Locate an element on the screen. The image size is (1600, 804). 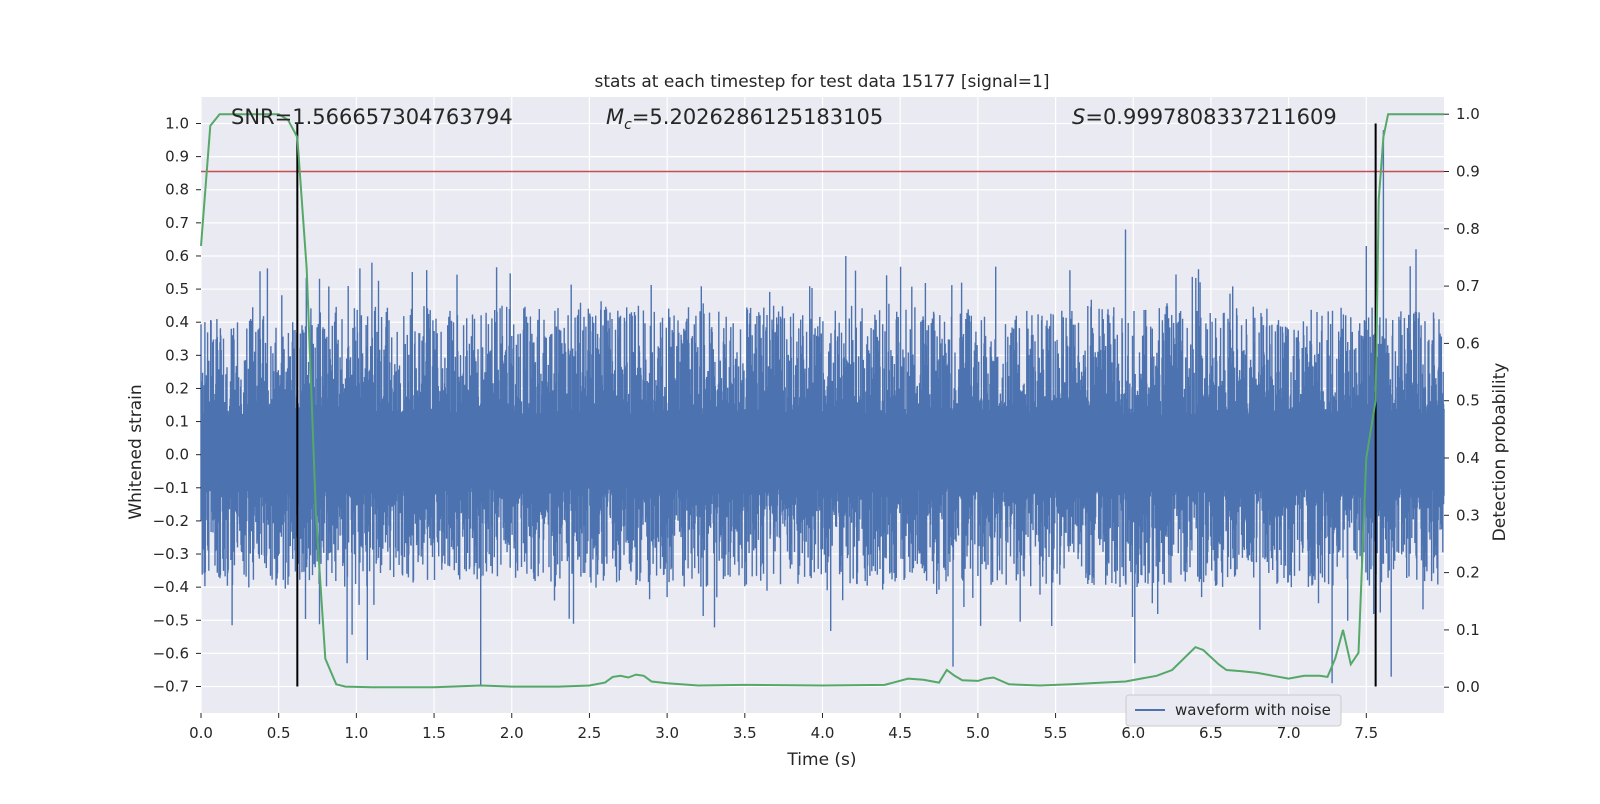
x-axis-label: Time (s) is located at coordinates (821, 760).